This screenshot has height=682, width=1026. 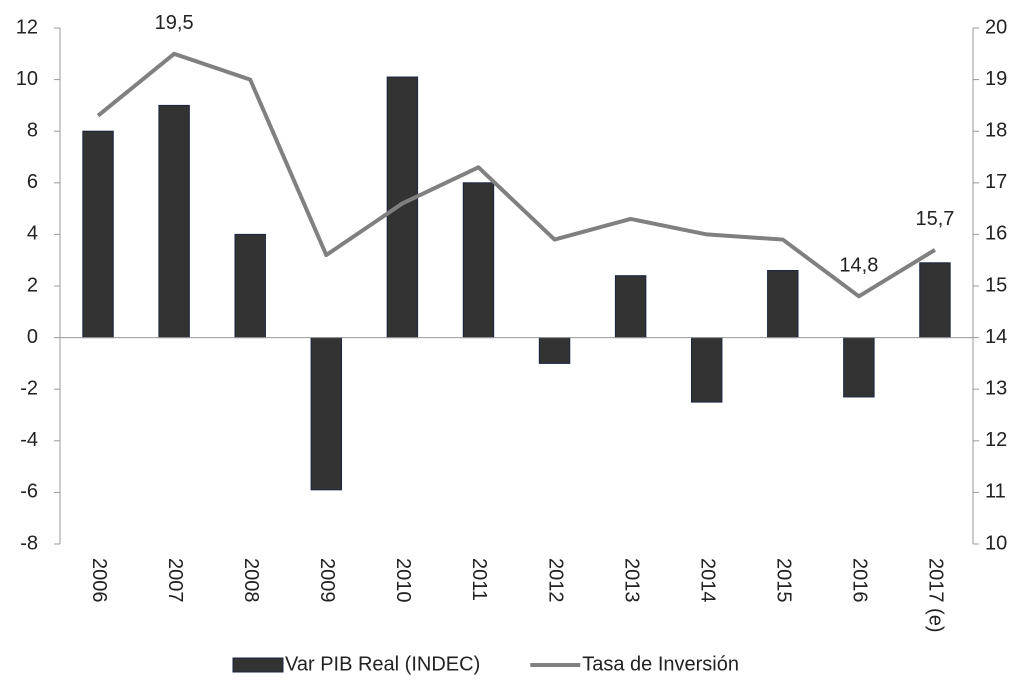 What do you see at coordinates (996, 79) in the screenshot?
I see `y2-tick-label: 19` at bounding box center [996, 79].